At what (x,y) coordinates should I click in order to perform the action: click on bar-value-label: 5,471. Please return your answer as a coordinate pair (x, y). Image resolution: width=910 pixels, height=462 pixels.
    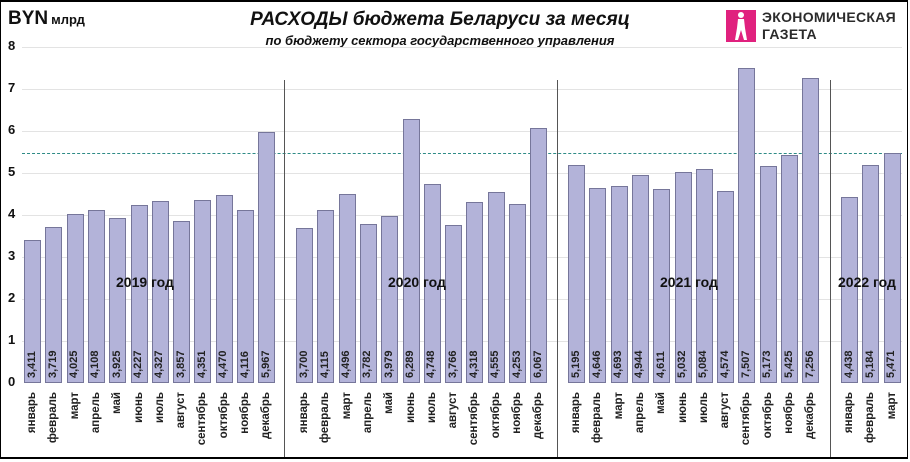
    Looking at the image, I should click on (891, 364).